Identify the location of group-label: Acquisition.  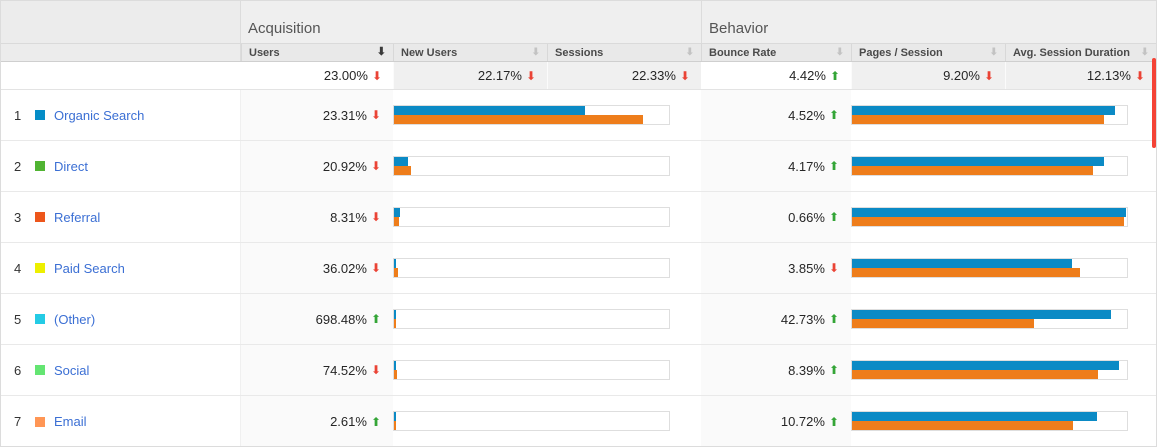
(284, 28).